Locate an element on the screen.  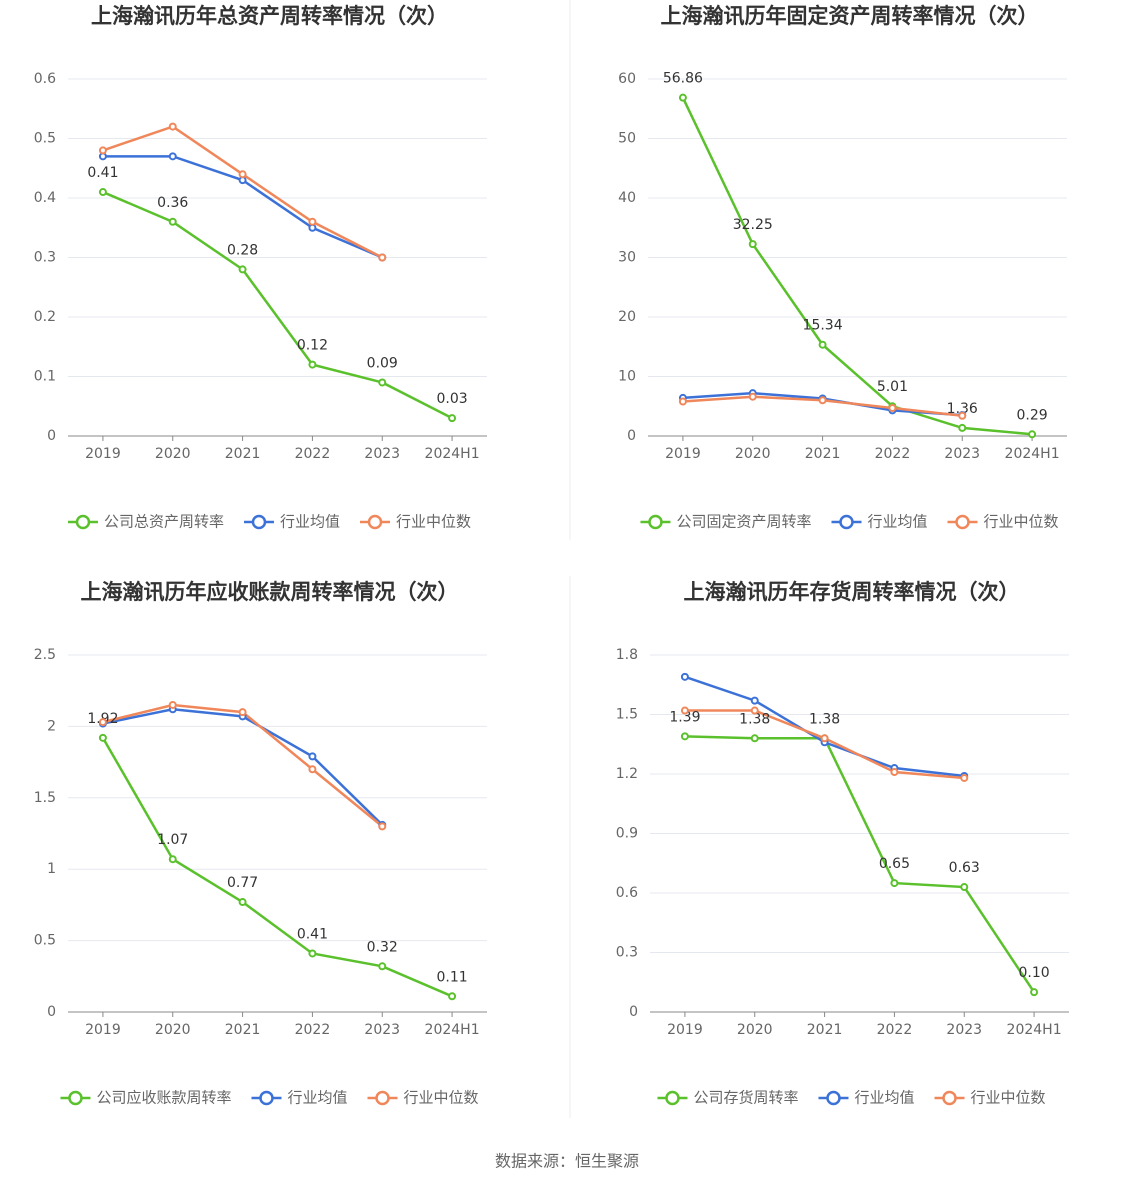
data-label: 0.32 is located at coordinates (382, 947).